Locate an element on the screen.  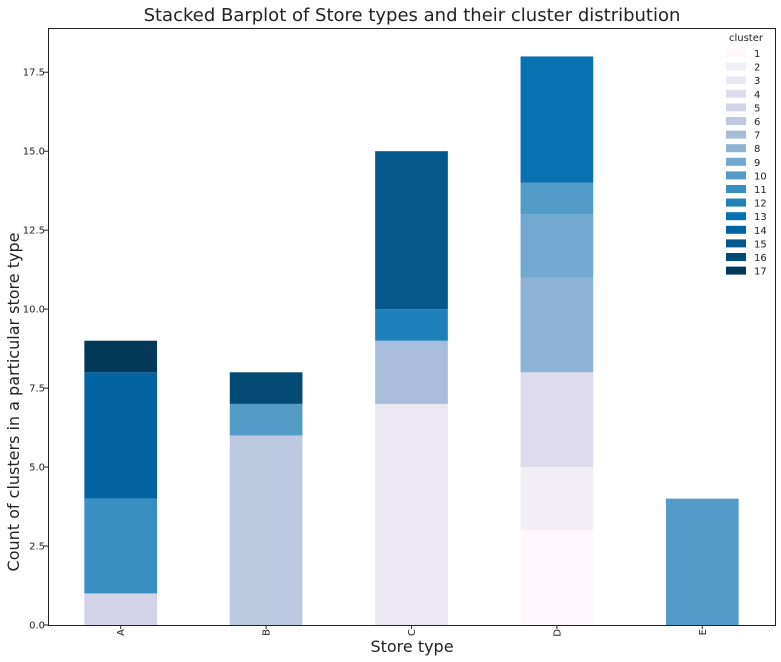
x-tick-label: E is located at coordinates (703, 632).